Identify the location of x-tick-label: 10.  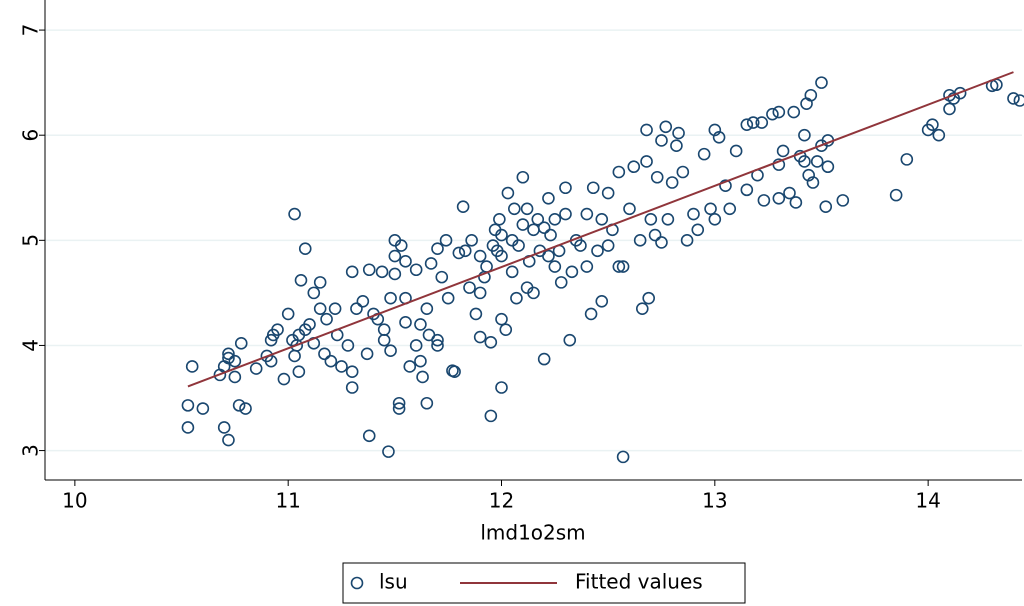
(74, 501).